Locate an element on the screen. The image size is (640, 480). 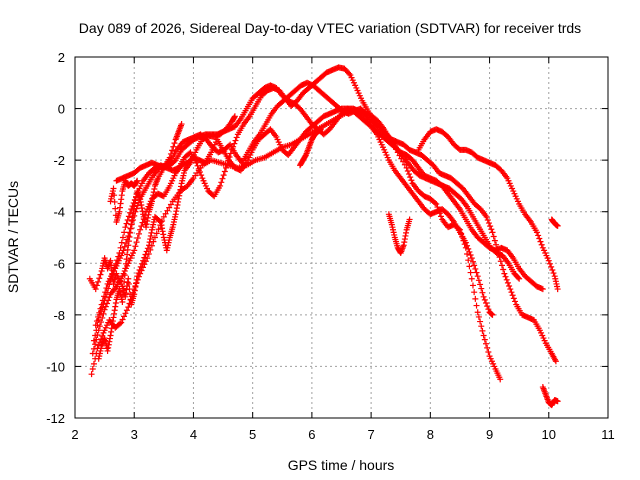
y-tick-label: -6 is located at coordinates (59, 263).